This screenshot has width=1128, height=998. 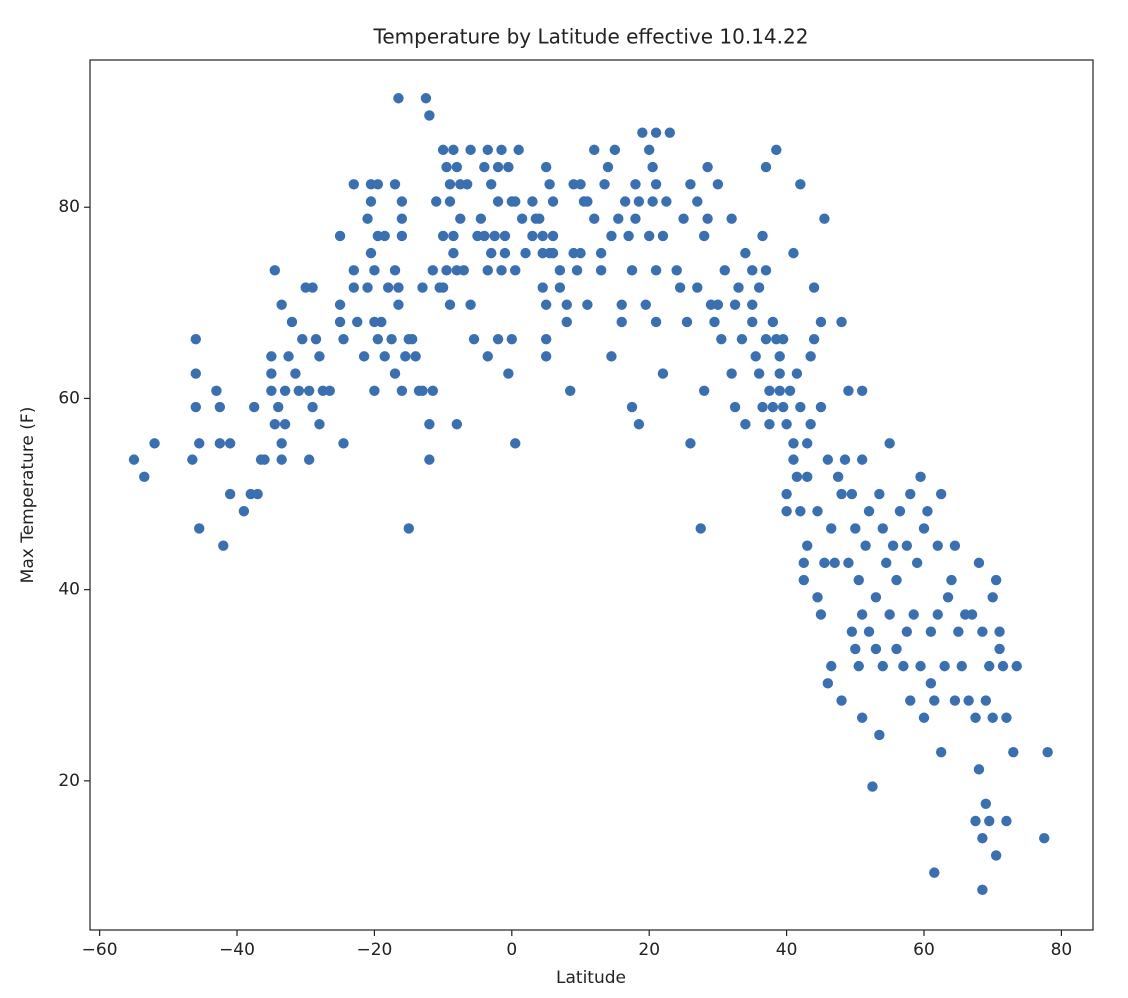 What do you see at coordinates (69, 207) in the screenshot?
I see `y-tick-label: 80` at bounding box center [69, 207].